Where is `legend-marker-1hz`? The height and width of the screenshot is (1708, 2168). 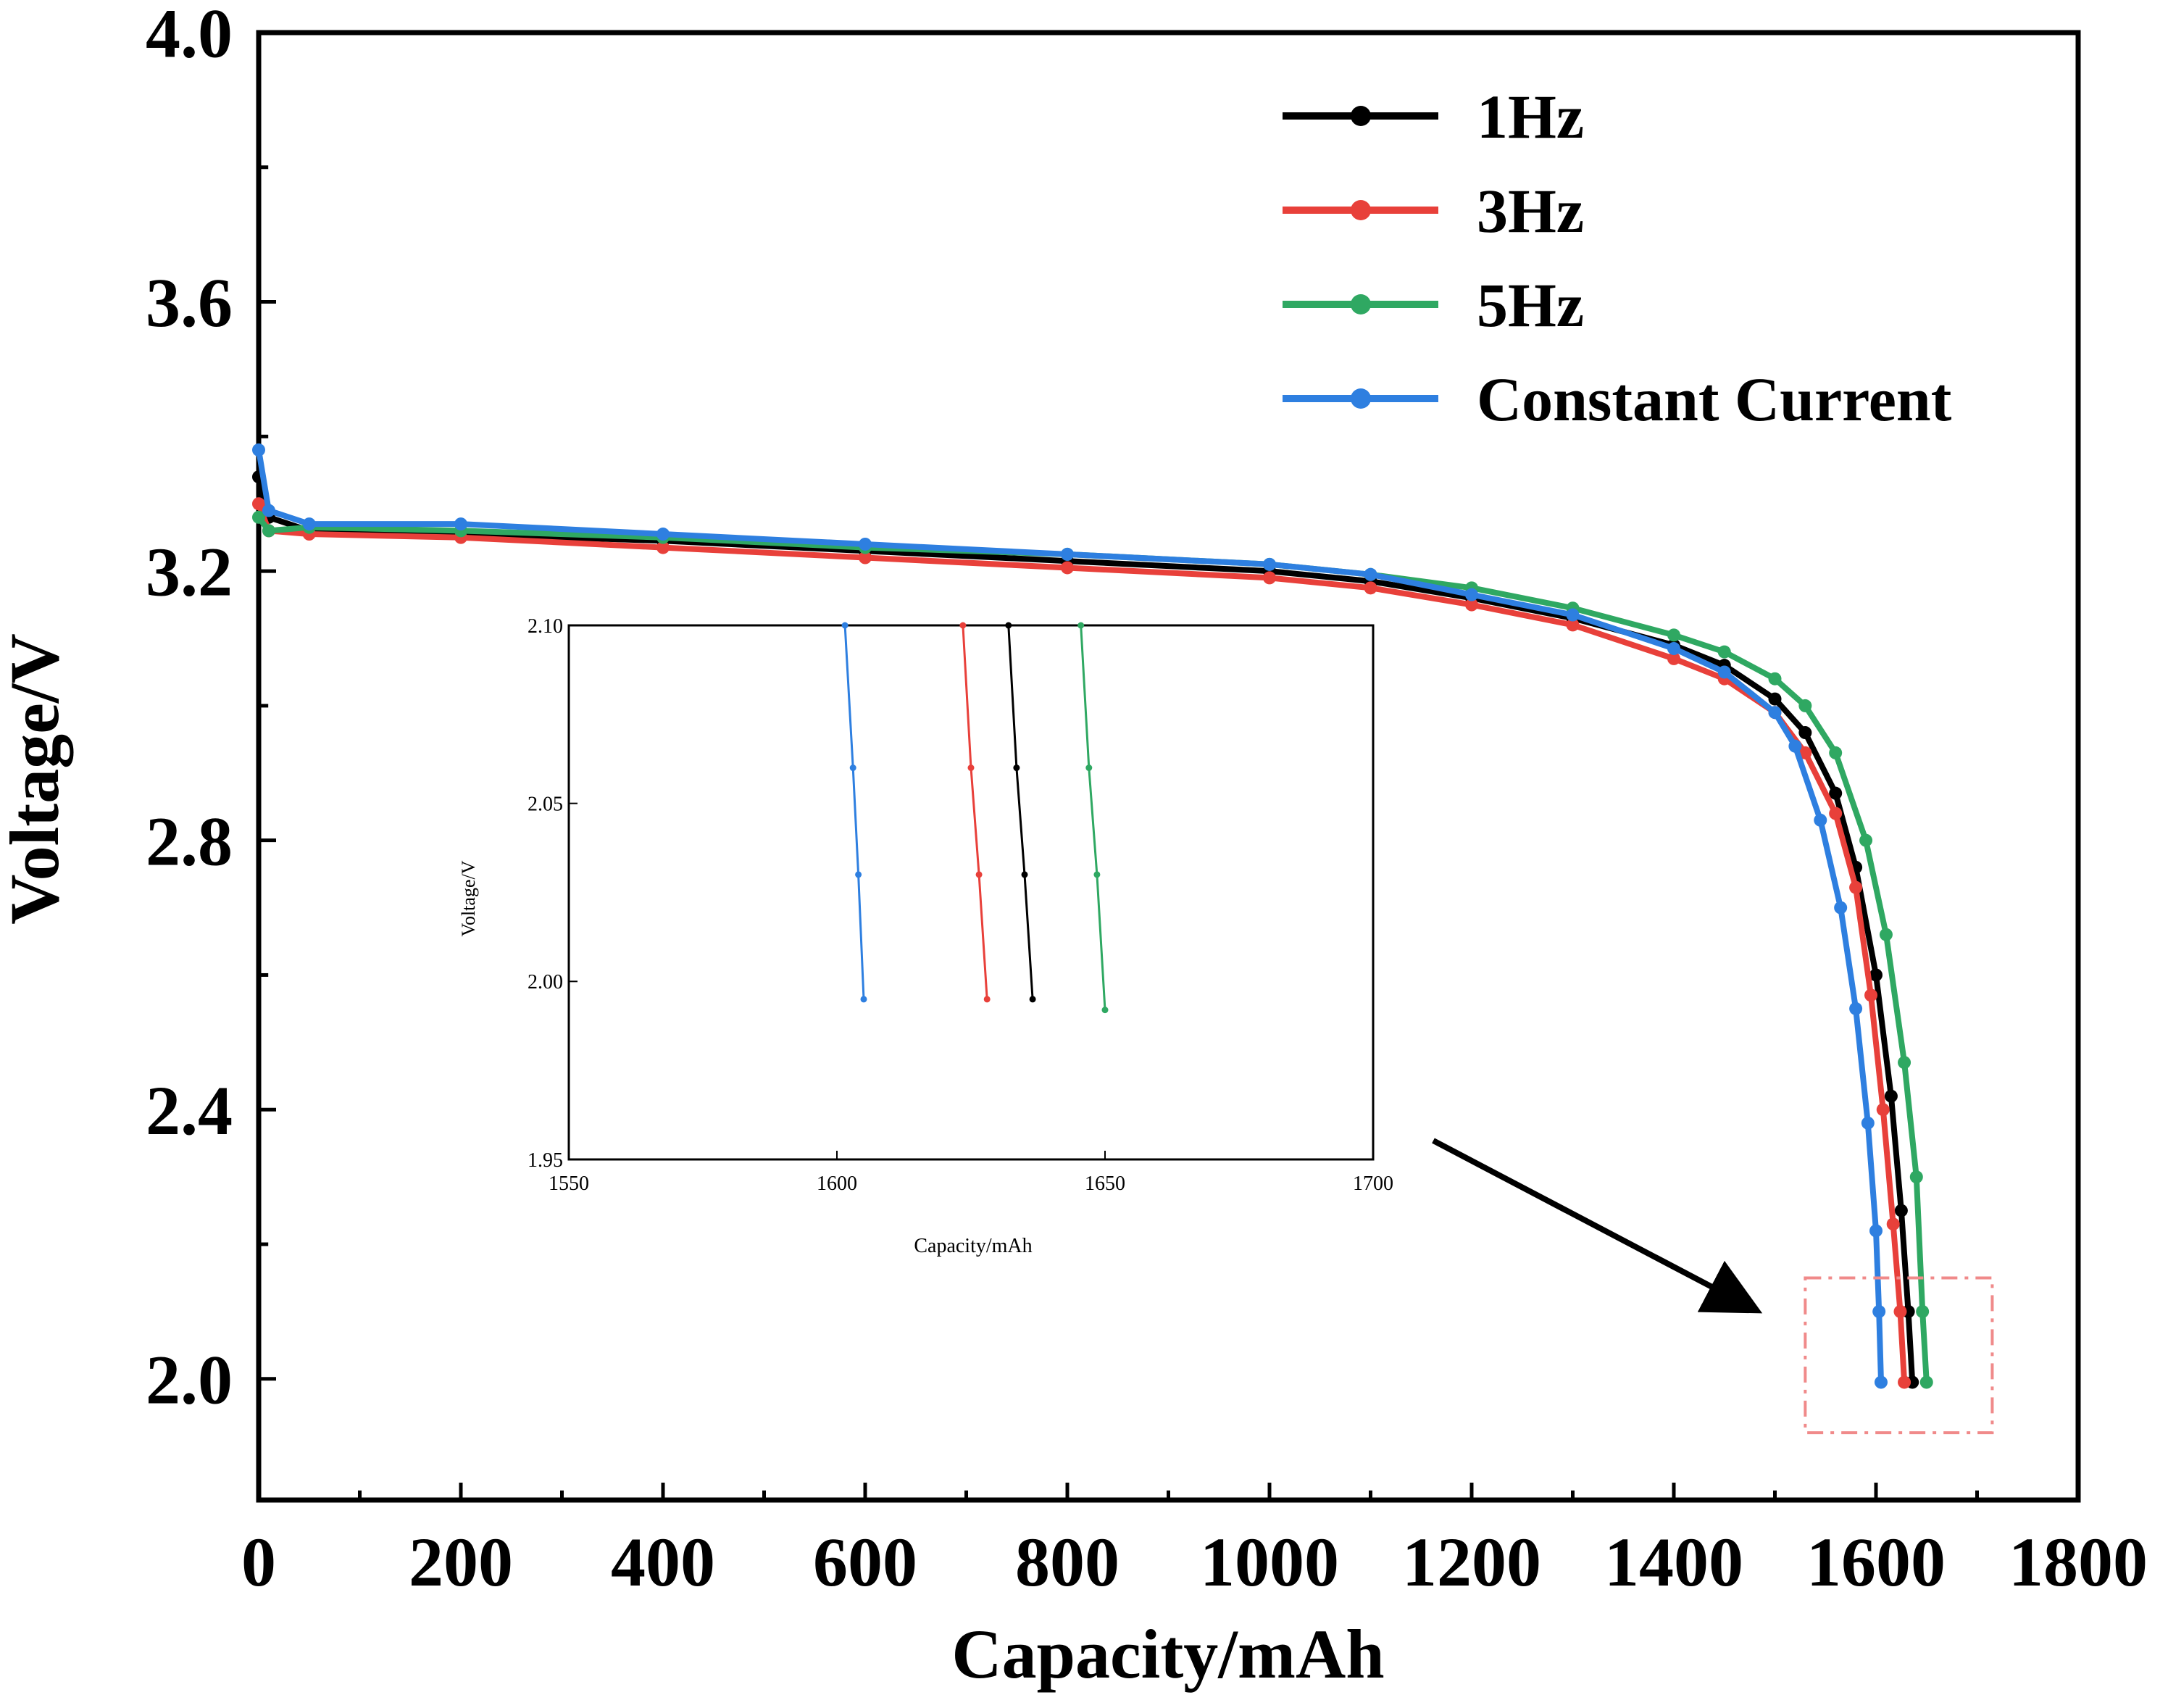 legend-marker-1hz is located at coordinates (1361, 116).